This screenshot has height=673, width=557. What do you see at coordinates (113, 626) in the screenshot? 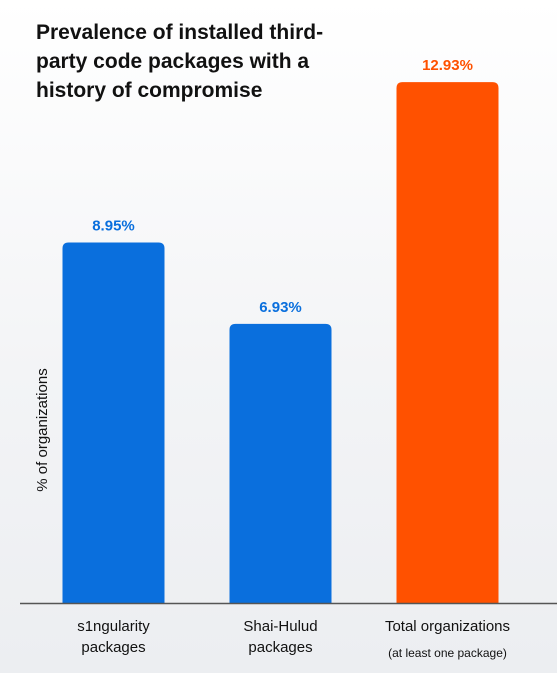
I see `category-label-0: s1ngularity` at bounding box center [113, 626].